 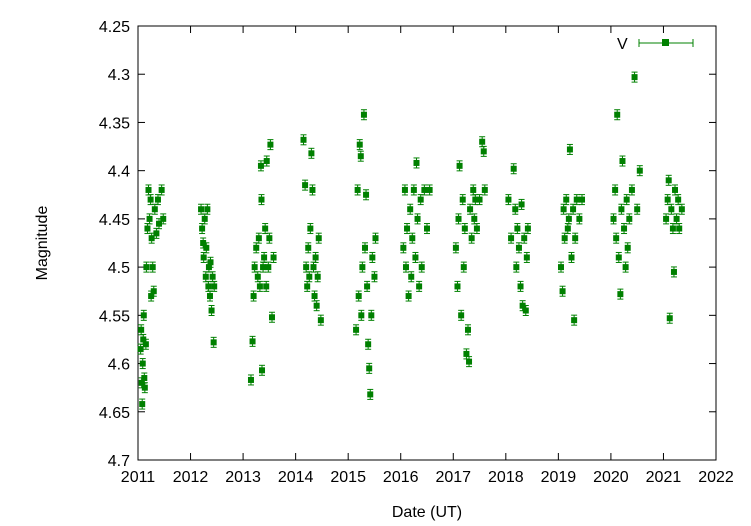 I want to click on x-tick-label: 2017, so click(x=453, y=477).